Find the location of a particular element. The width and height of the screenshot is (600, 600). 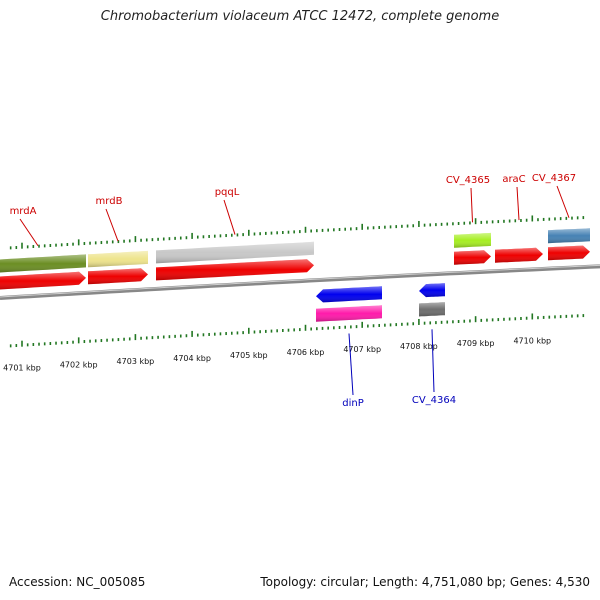

backbone-line is located at coordinates (300, 282).